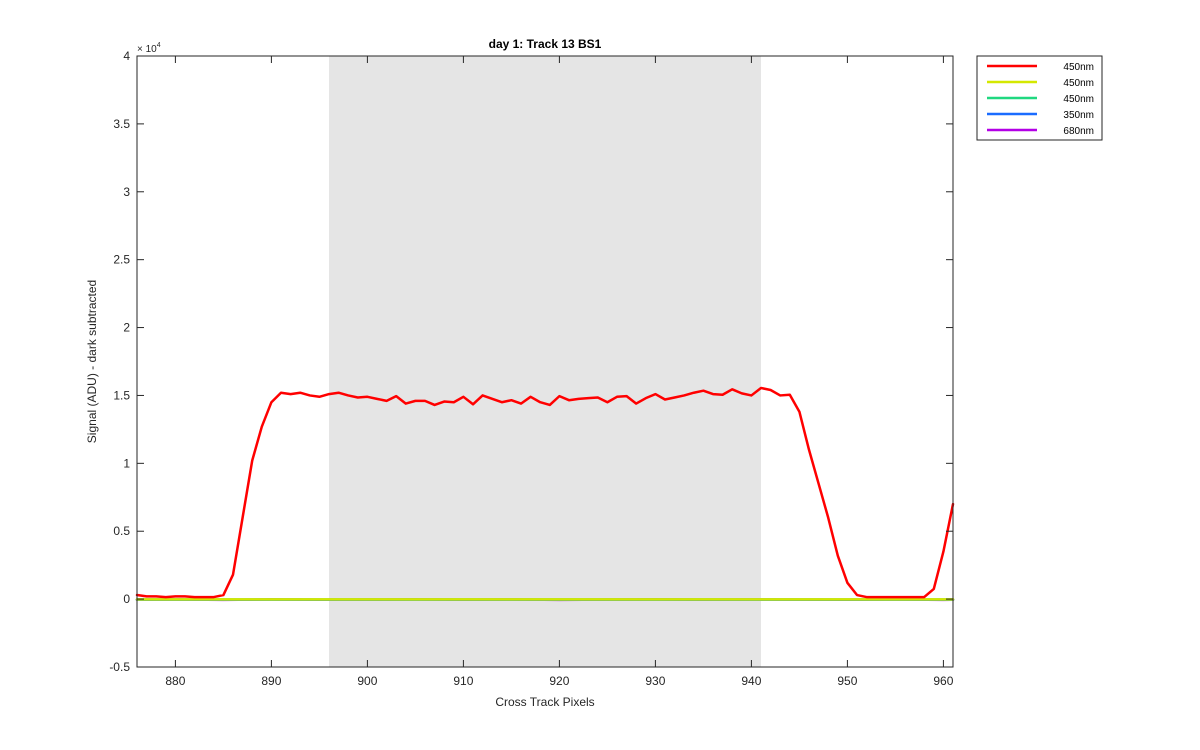 Image resolution: width=1200 pixels, height=750 pixels. Describe the element at coordinates (126, 56) in the screenshot. I see `y-tick-label: 4` at that location.